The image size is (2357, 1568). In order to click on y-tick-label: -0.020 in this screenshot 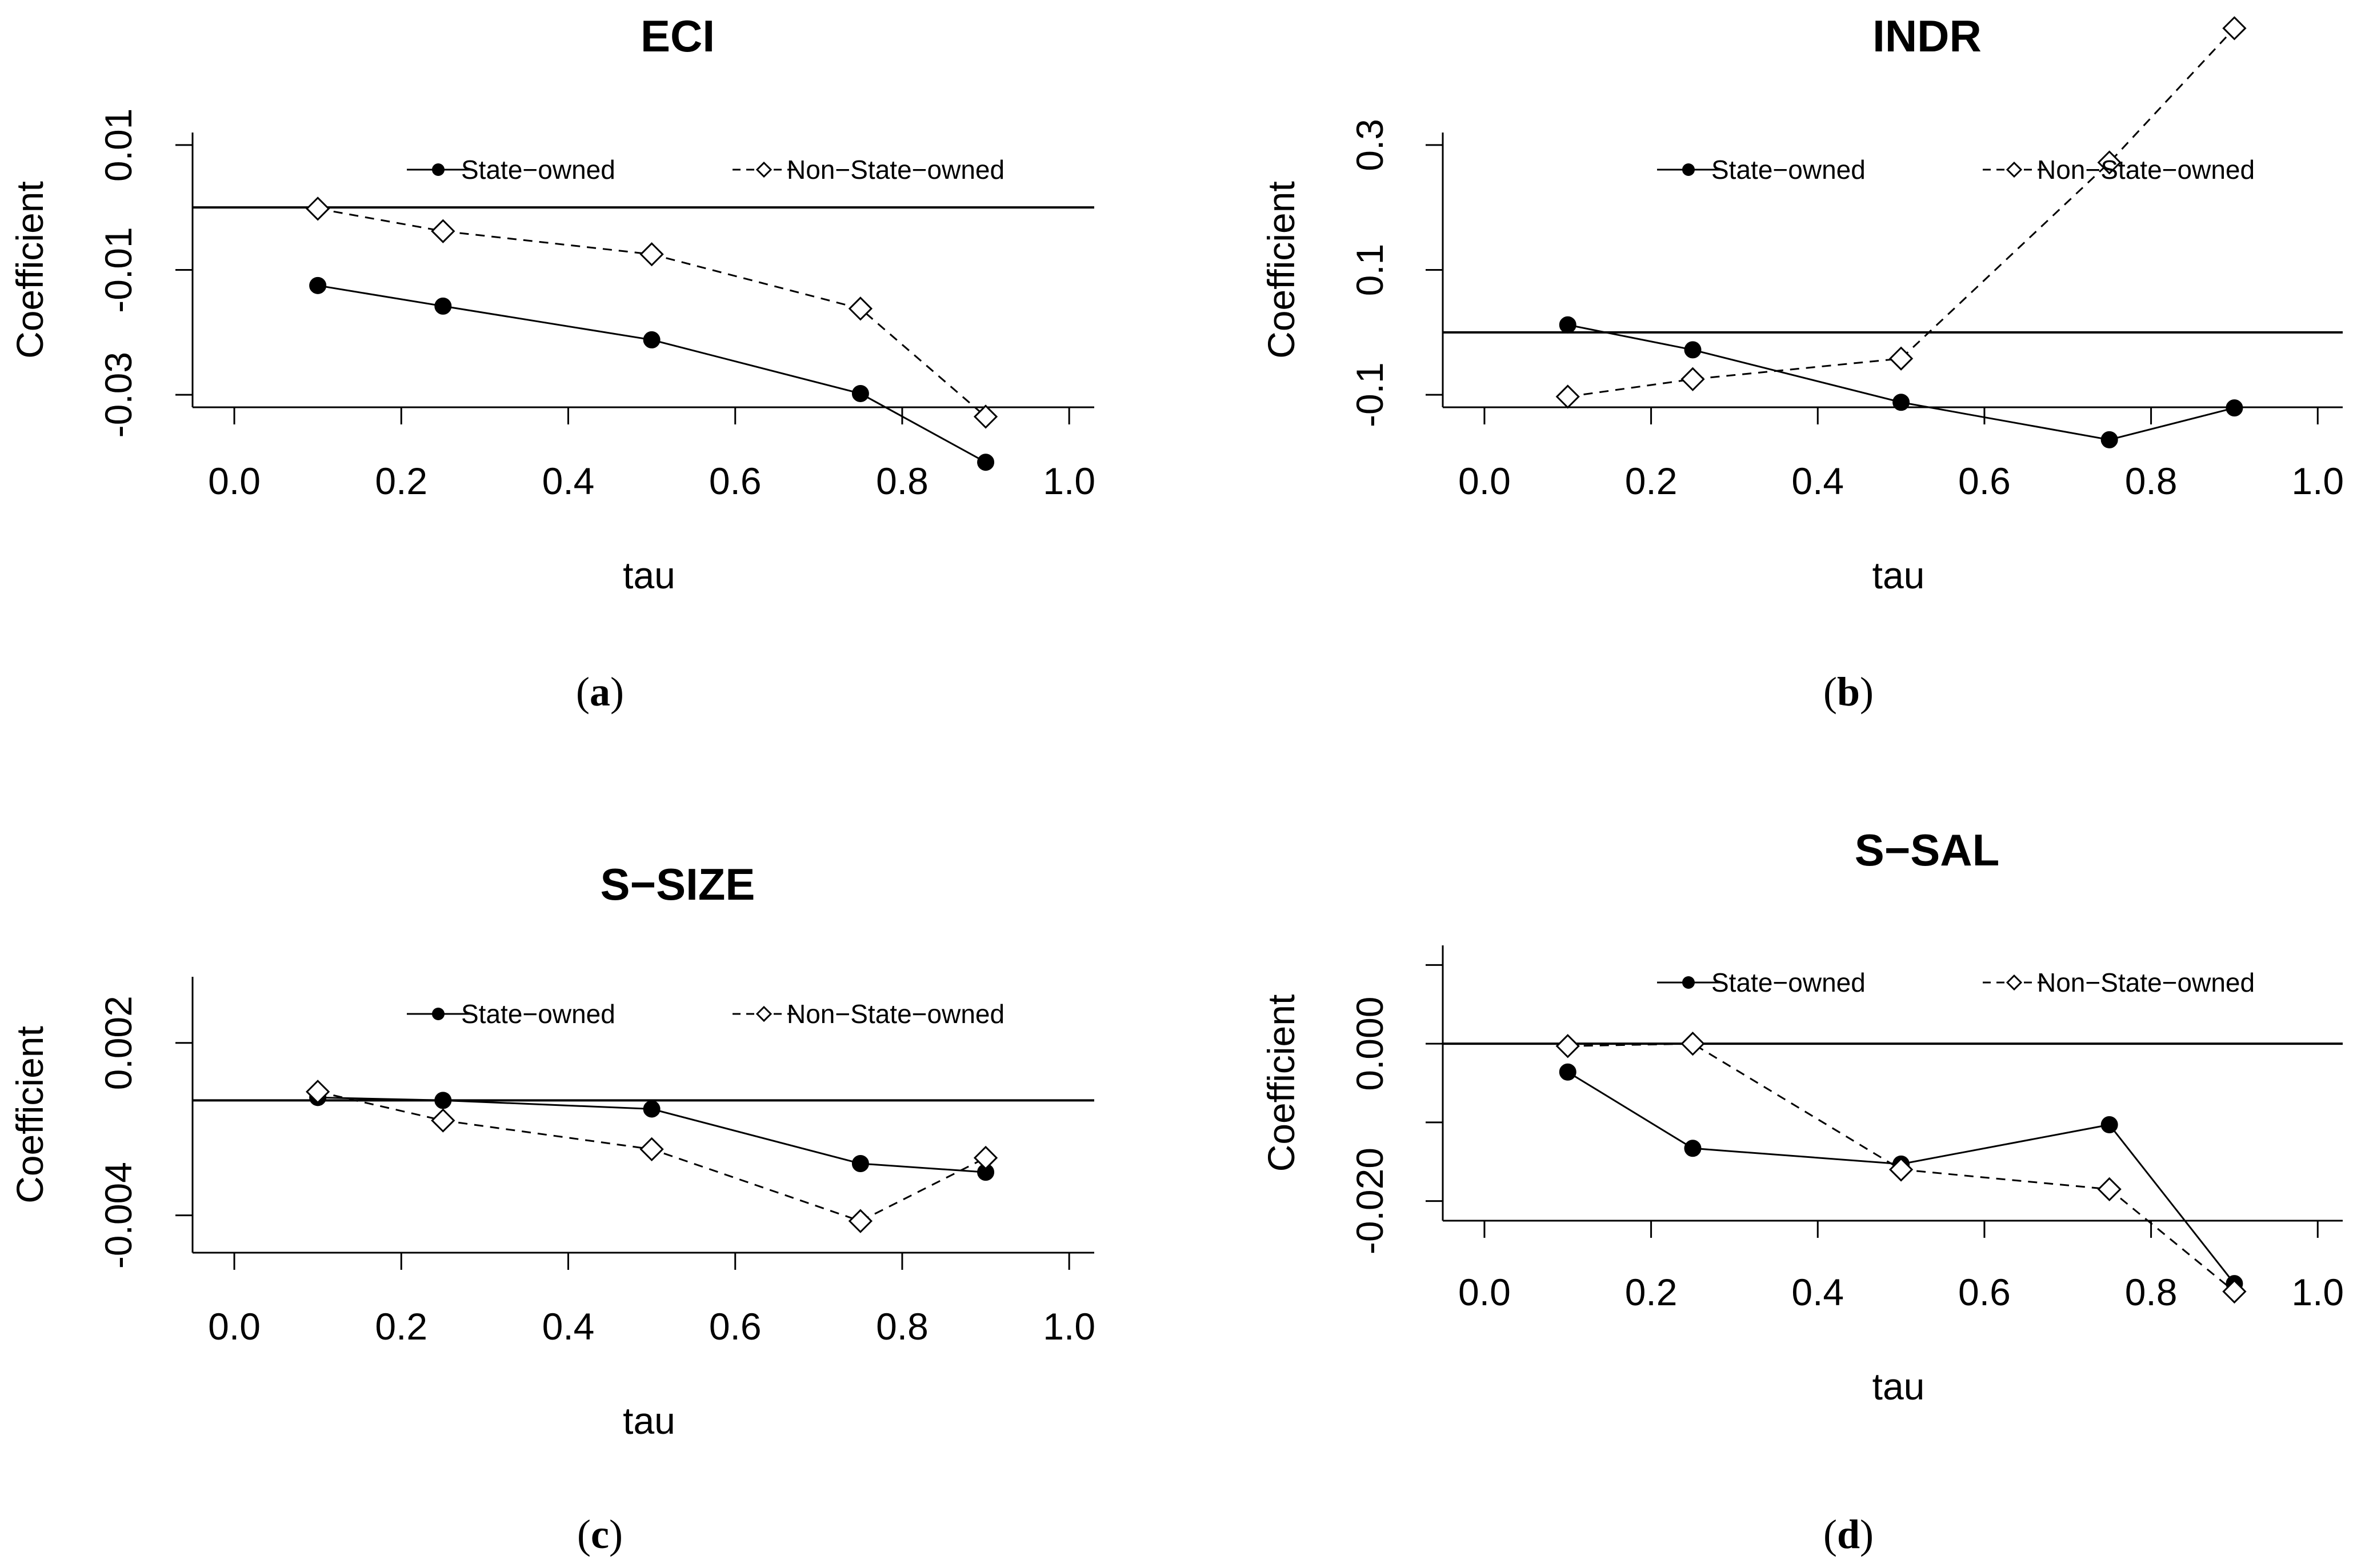, I will do `click(1369, 1201)`.